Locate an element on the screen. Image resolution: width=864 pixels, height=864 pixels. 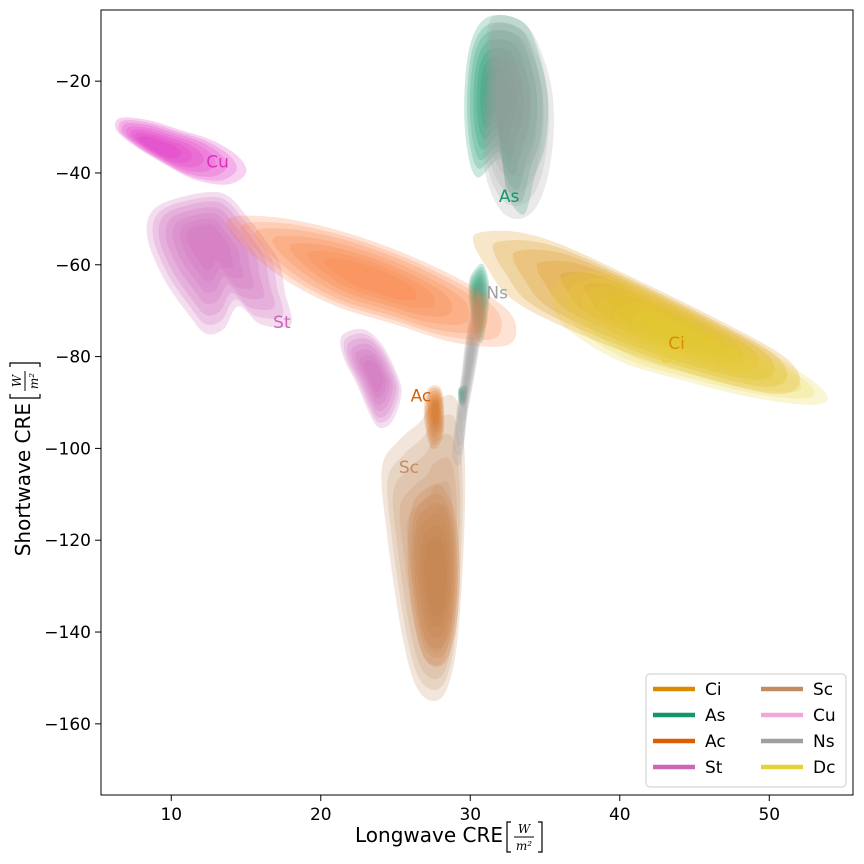
contour-ns-blob1-level5 is located at coordinates (469, 368).